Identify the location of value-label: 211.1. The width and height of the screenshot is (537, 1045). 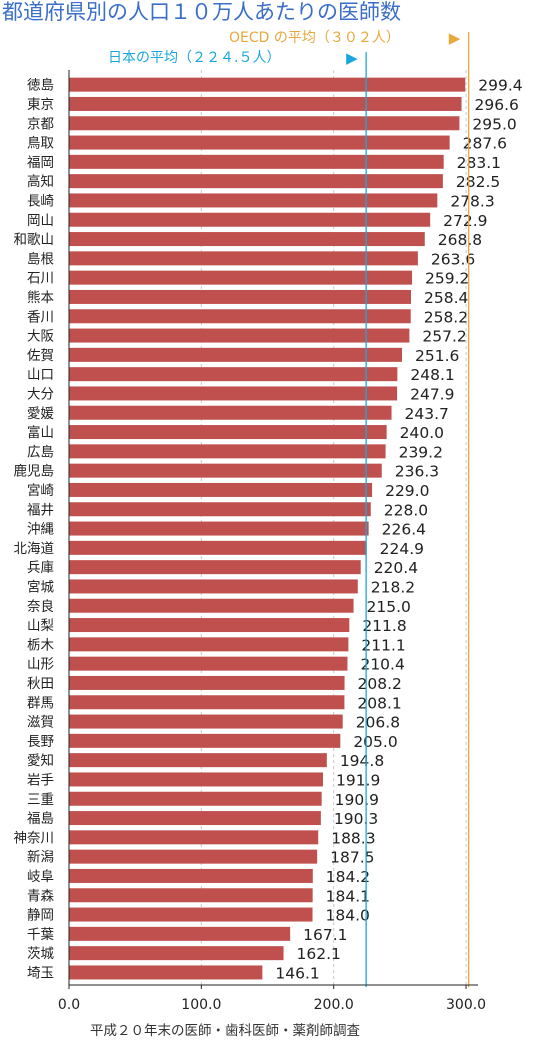
(383, 645).